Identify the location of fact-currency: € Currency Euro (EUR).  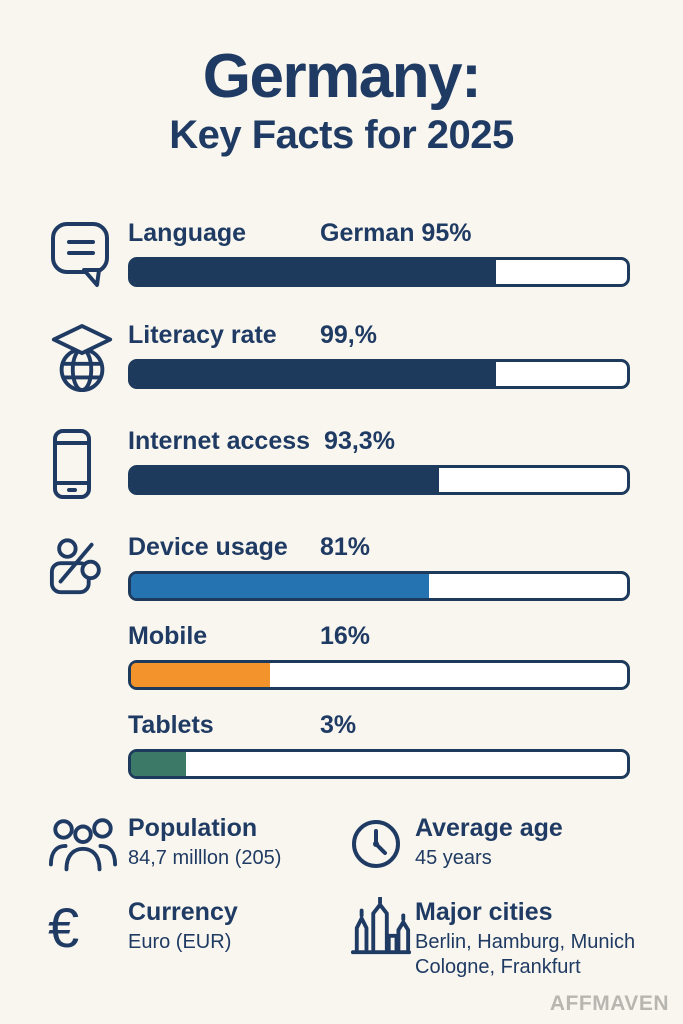
(199, 938).